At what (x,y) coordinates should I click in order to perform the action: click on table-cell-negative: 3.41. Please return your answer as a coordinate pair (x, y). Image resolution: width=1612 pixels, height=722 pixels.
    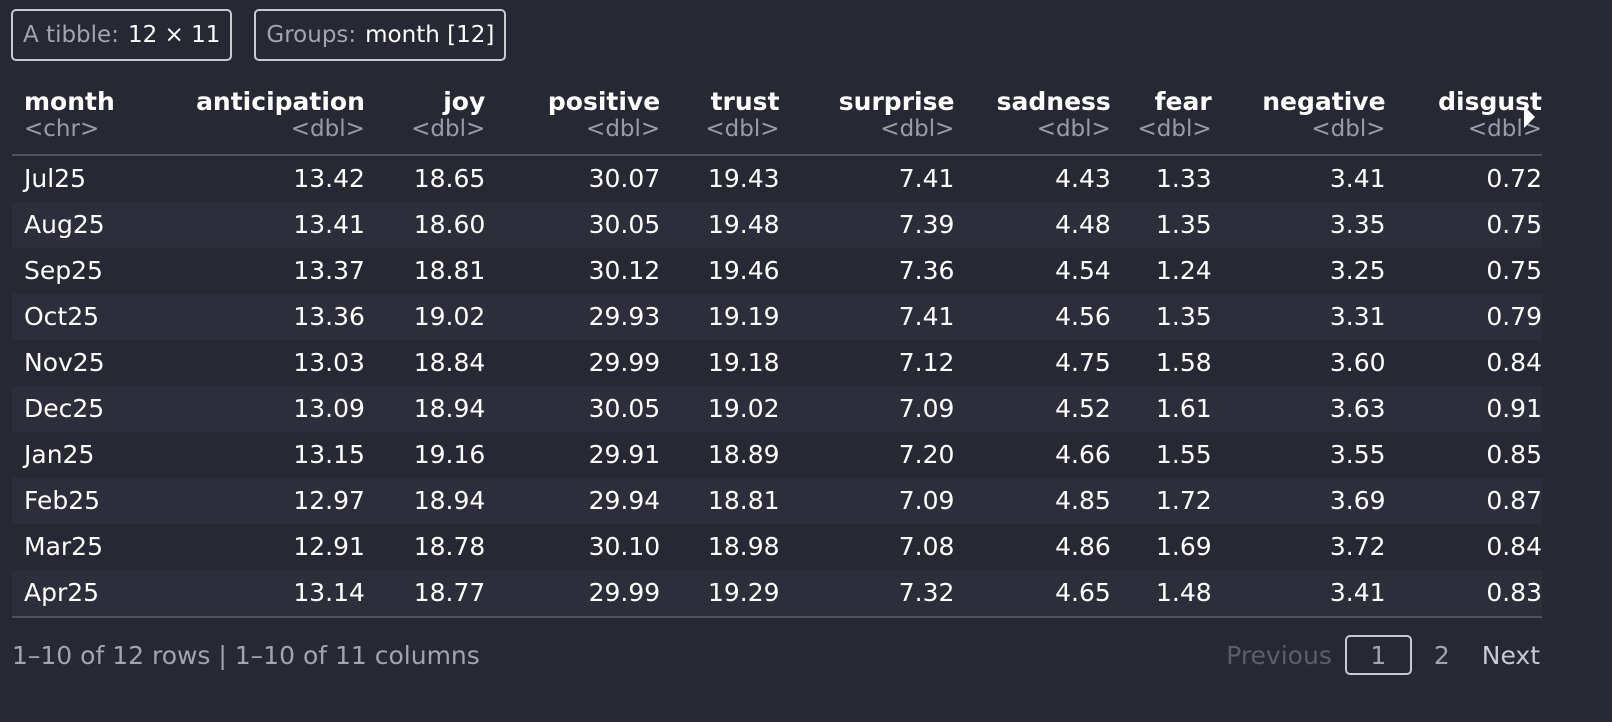
    Looking at the image, I should click on (1357, 178).